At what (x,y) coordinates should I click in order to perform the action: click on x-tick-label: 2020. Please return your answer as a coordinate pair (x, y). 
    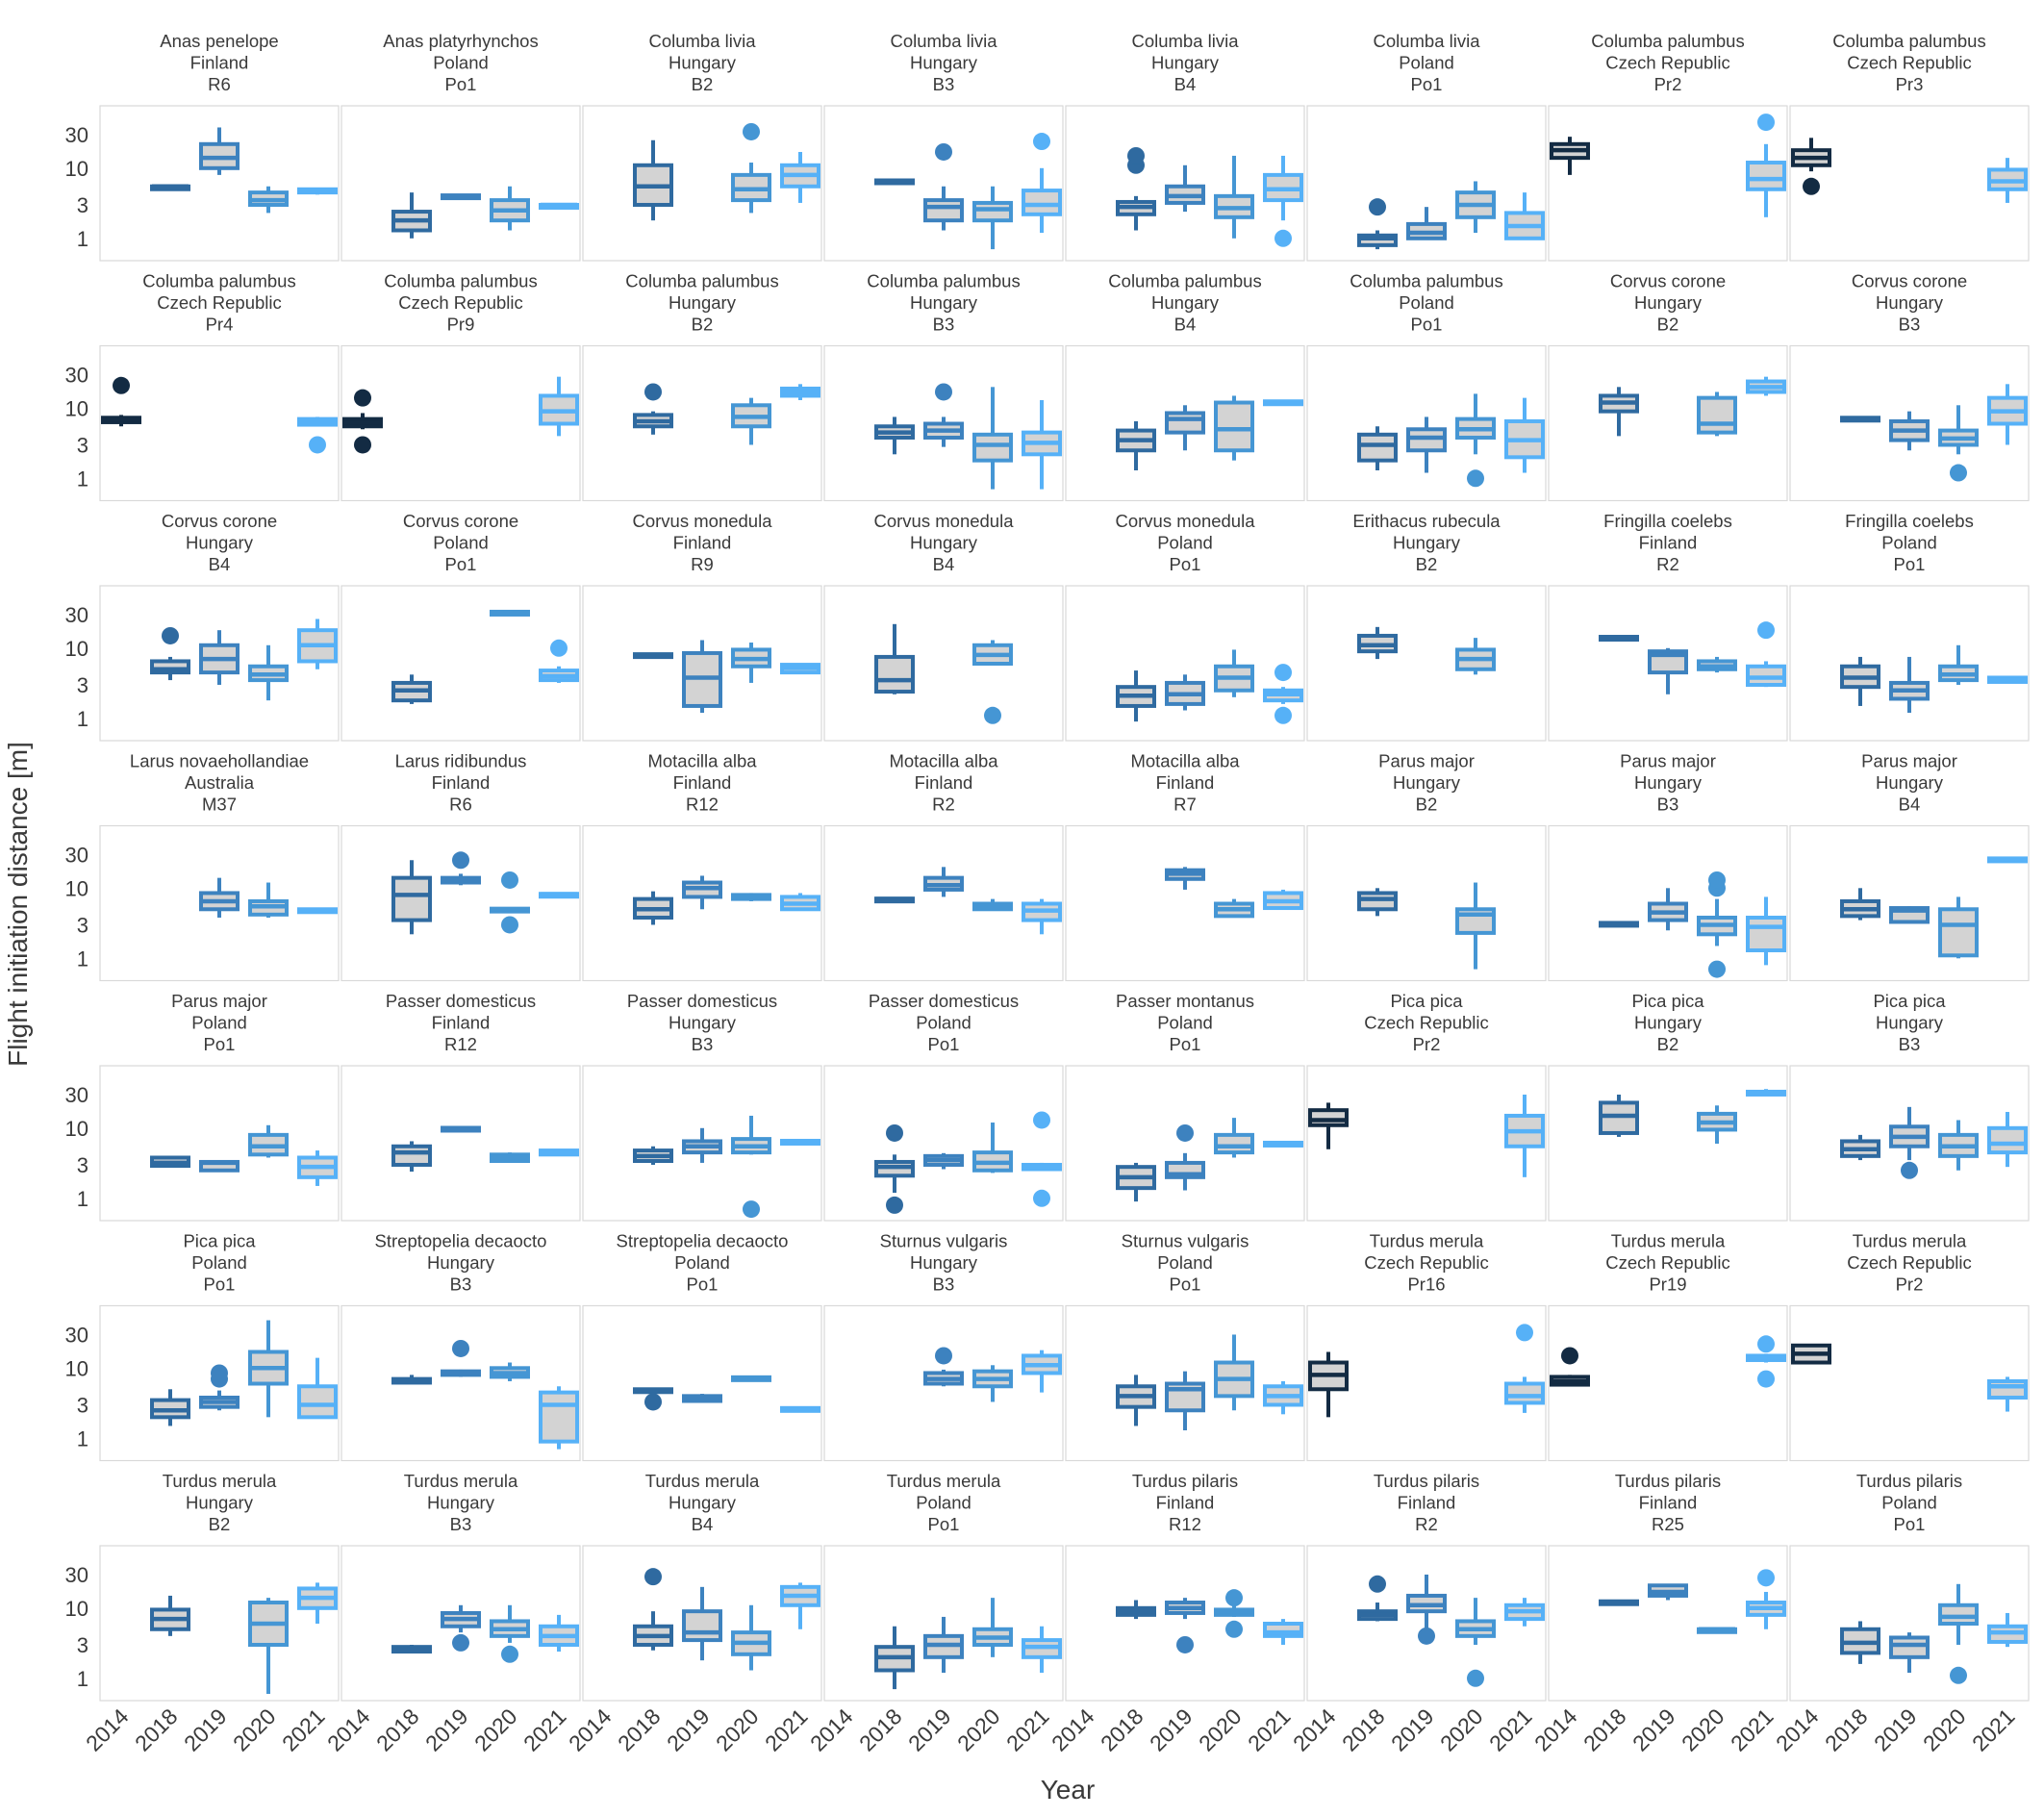
    Looking at the image, I should click on (737, 1730).